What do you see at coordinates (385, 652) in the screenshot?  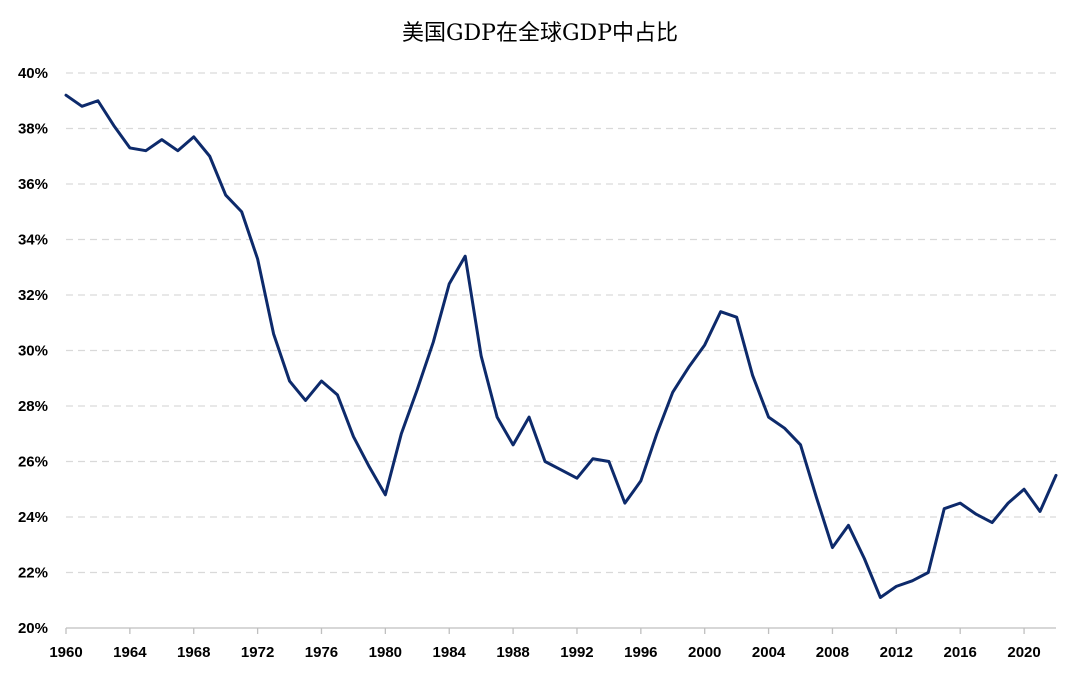 I see `x-tick-label: 1980` at bounding box center [385, 652].